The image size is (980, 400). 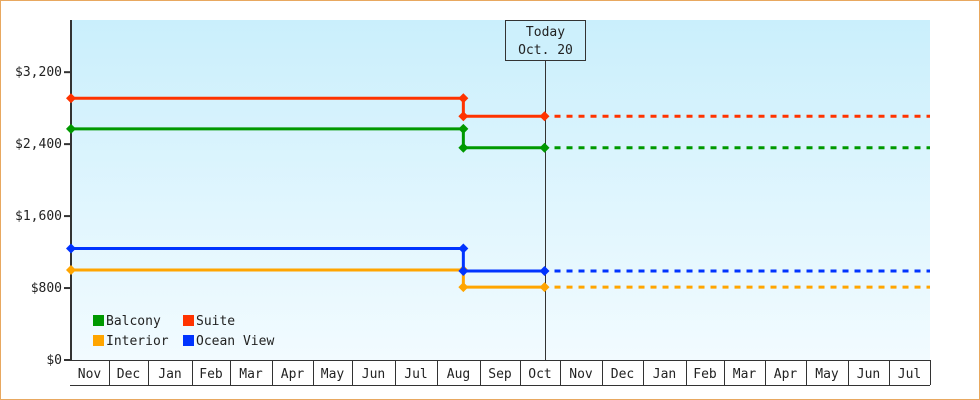 What do you see at coordinates (137, 341) in the screenshot?
I see `legend-label: Interior` at bounding box center [137, 341].